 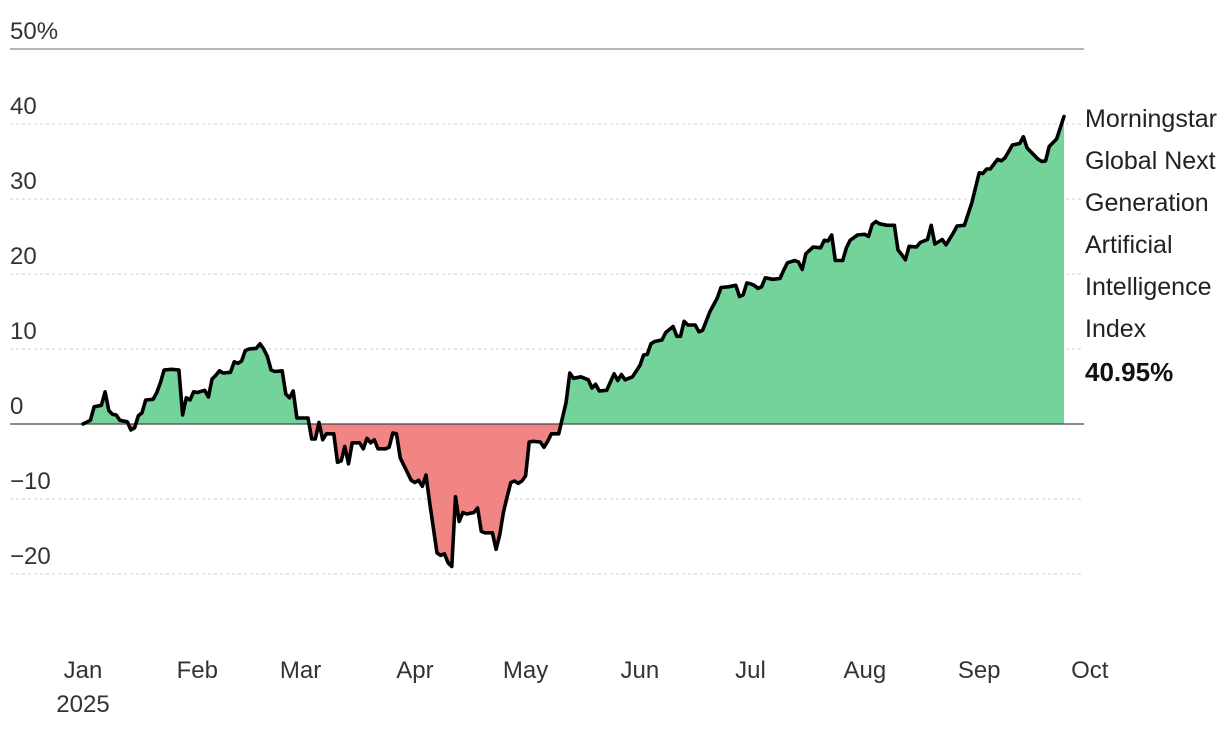 I want to click on y-tick-label: −20, so click(x=30, y=556).